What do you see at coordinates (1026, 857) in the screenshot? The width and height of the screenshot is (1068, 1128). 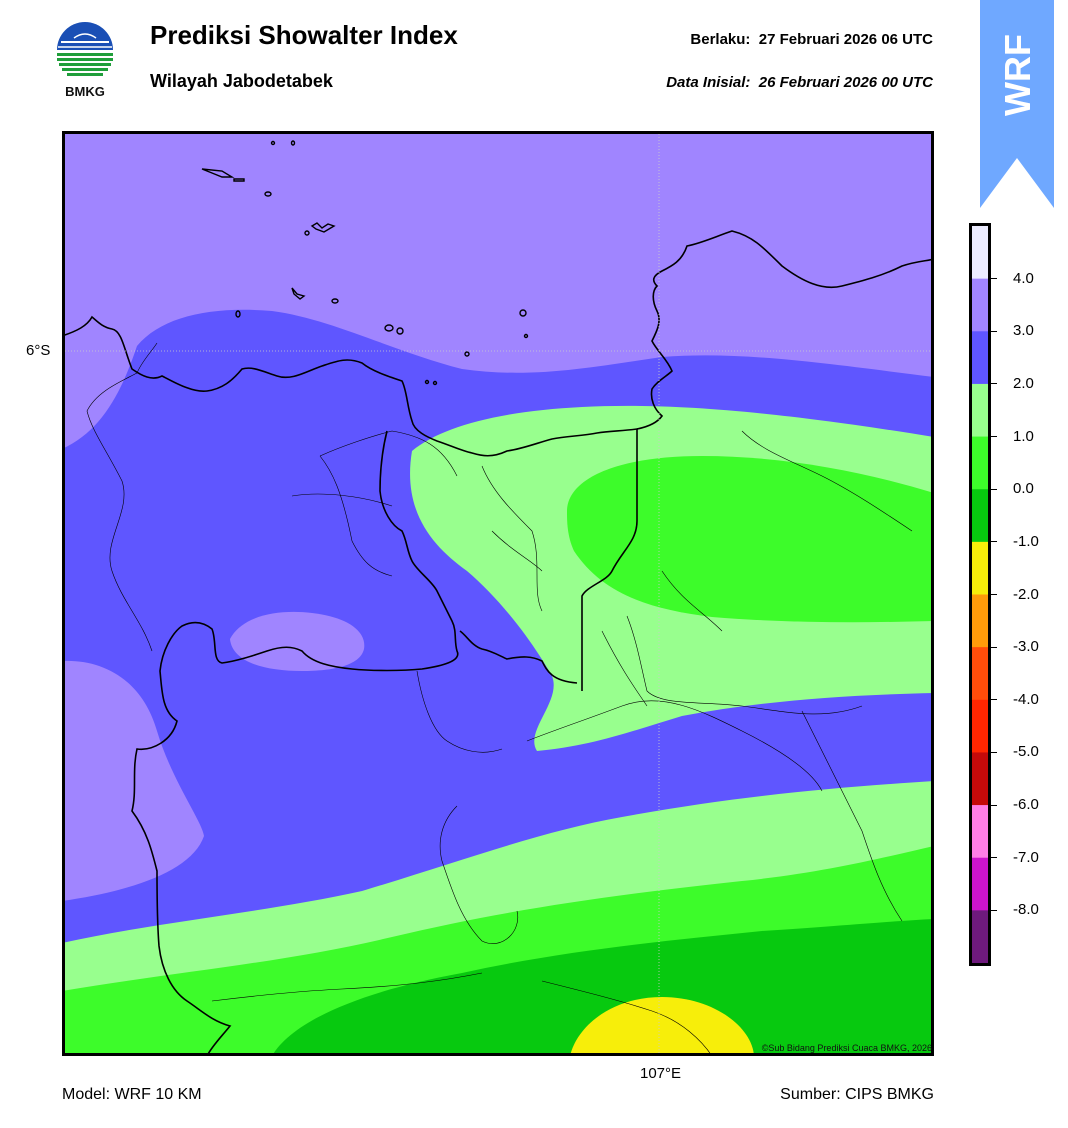 I see `legend-tick-label: -7.0` at bounding box center [1026, 857].